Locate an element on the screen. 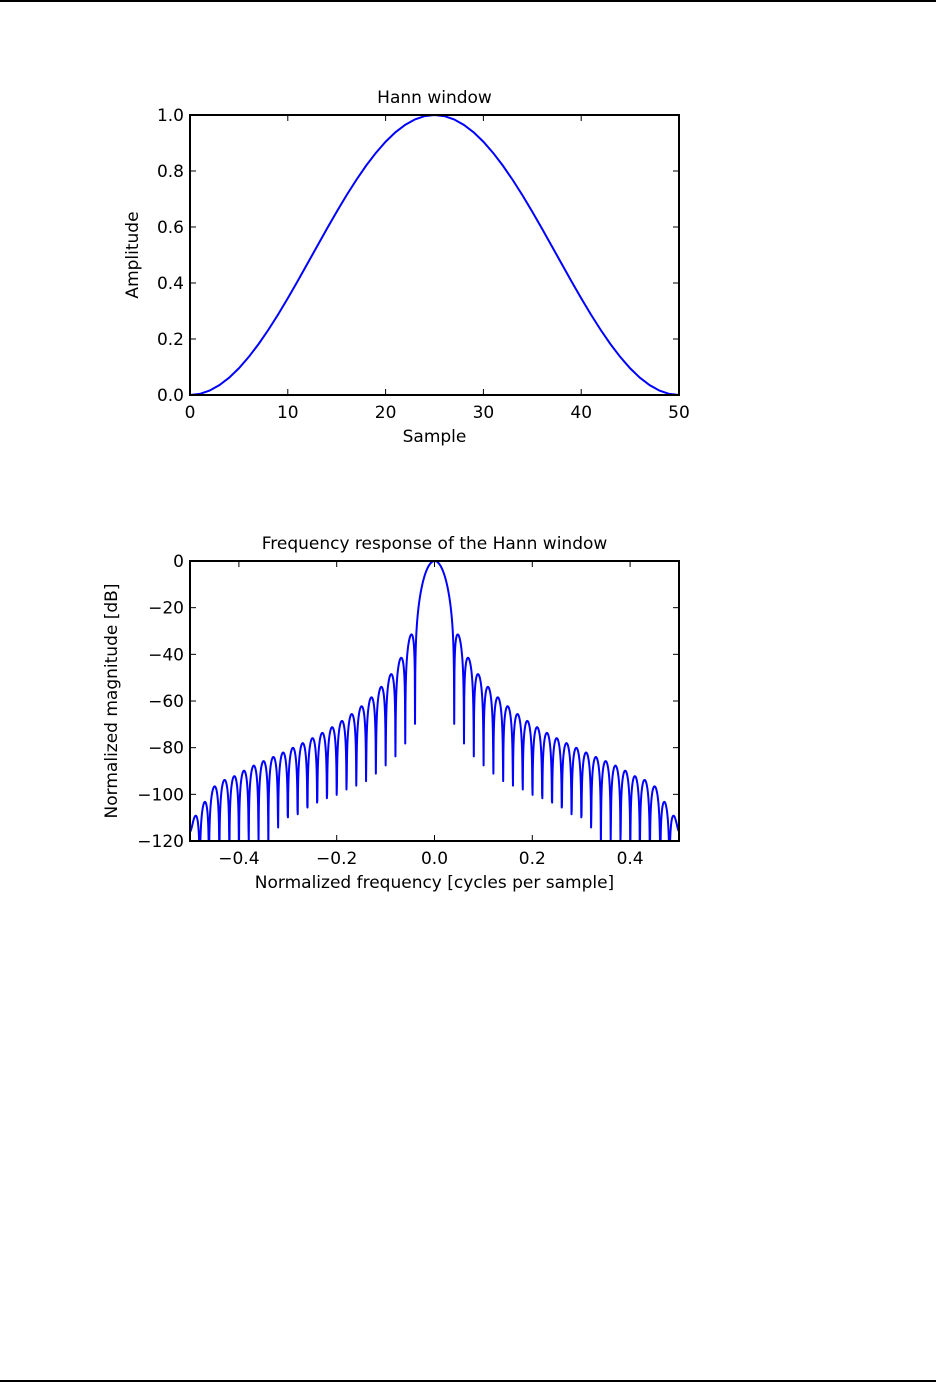 The height and width of the screenshot is (1382, 936). y-tick-label: −120 is located at coordinates (160, 842).